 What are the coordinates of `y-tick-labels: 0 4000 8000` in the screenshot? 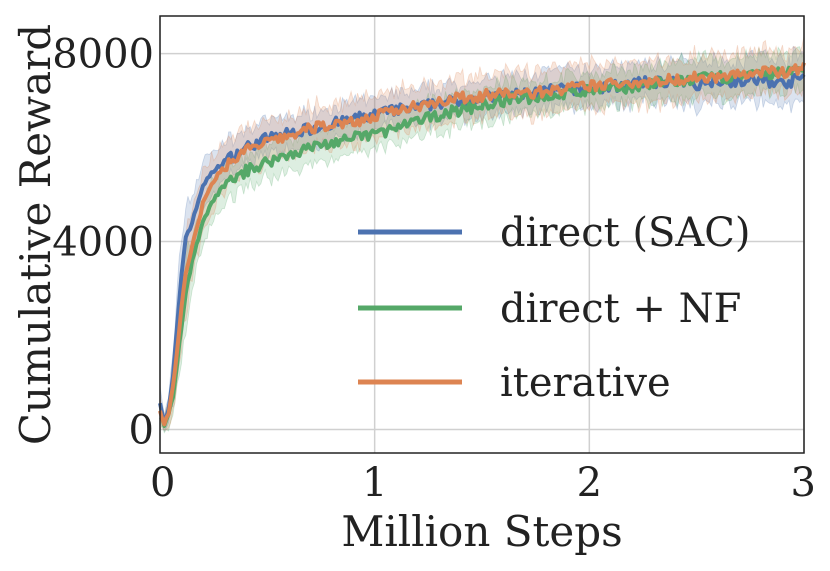 It's located at (103, 243).